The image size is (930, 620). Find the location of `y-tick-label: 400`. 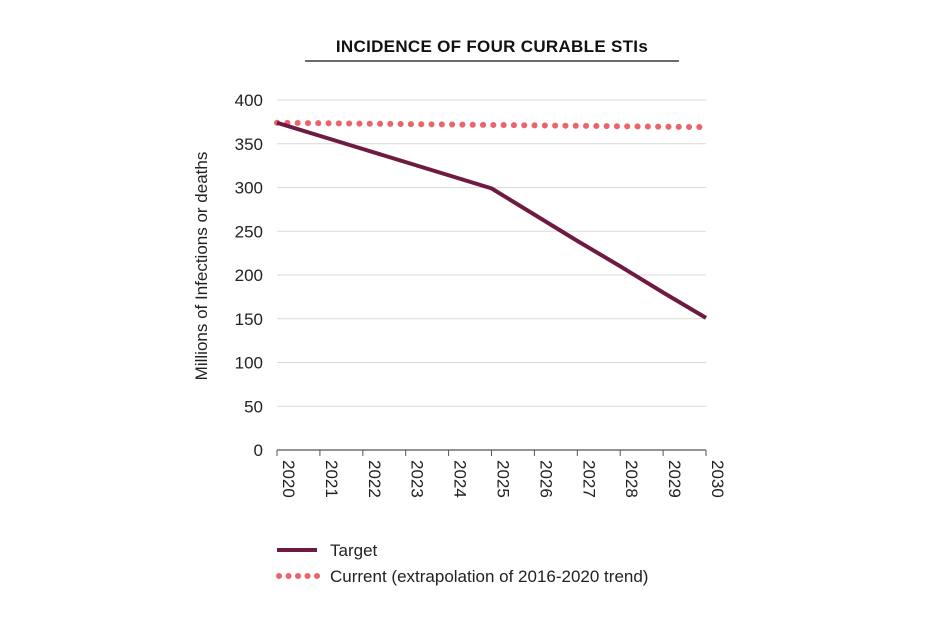

y-tick-label: 400 is located at coordinates (249, 100).